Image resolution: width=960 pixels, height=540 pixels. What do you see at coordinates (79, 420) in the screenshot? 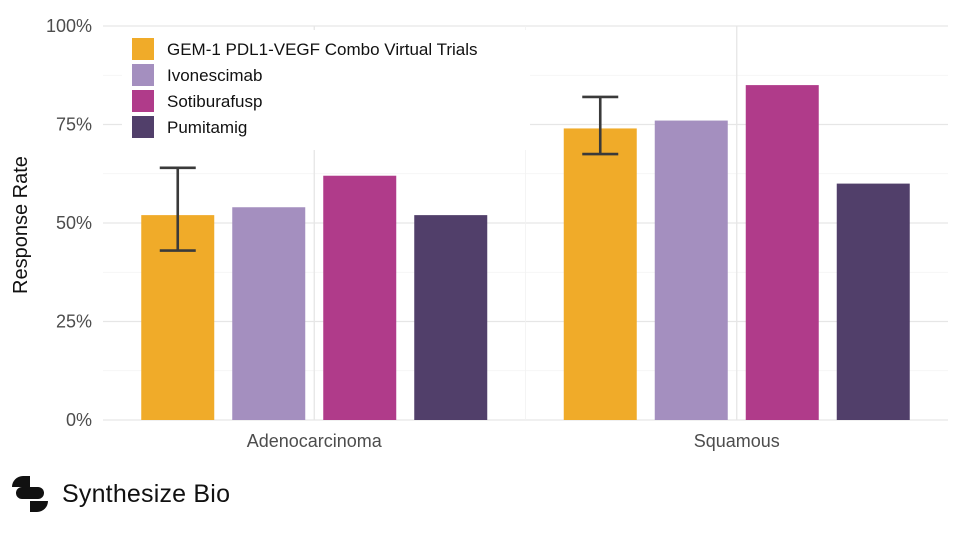
I see `y-tick-label: 0%` at bounding box center [79, 420].